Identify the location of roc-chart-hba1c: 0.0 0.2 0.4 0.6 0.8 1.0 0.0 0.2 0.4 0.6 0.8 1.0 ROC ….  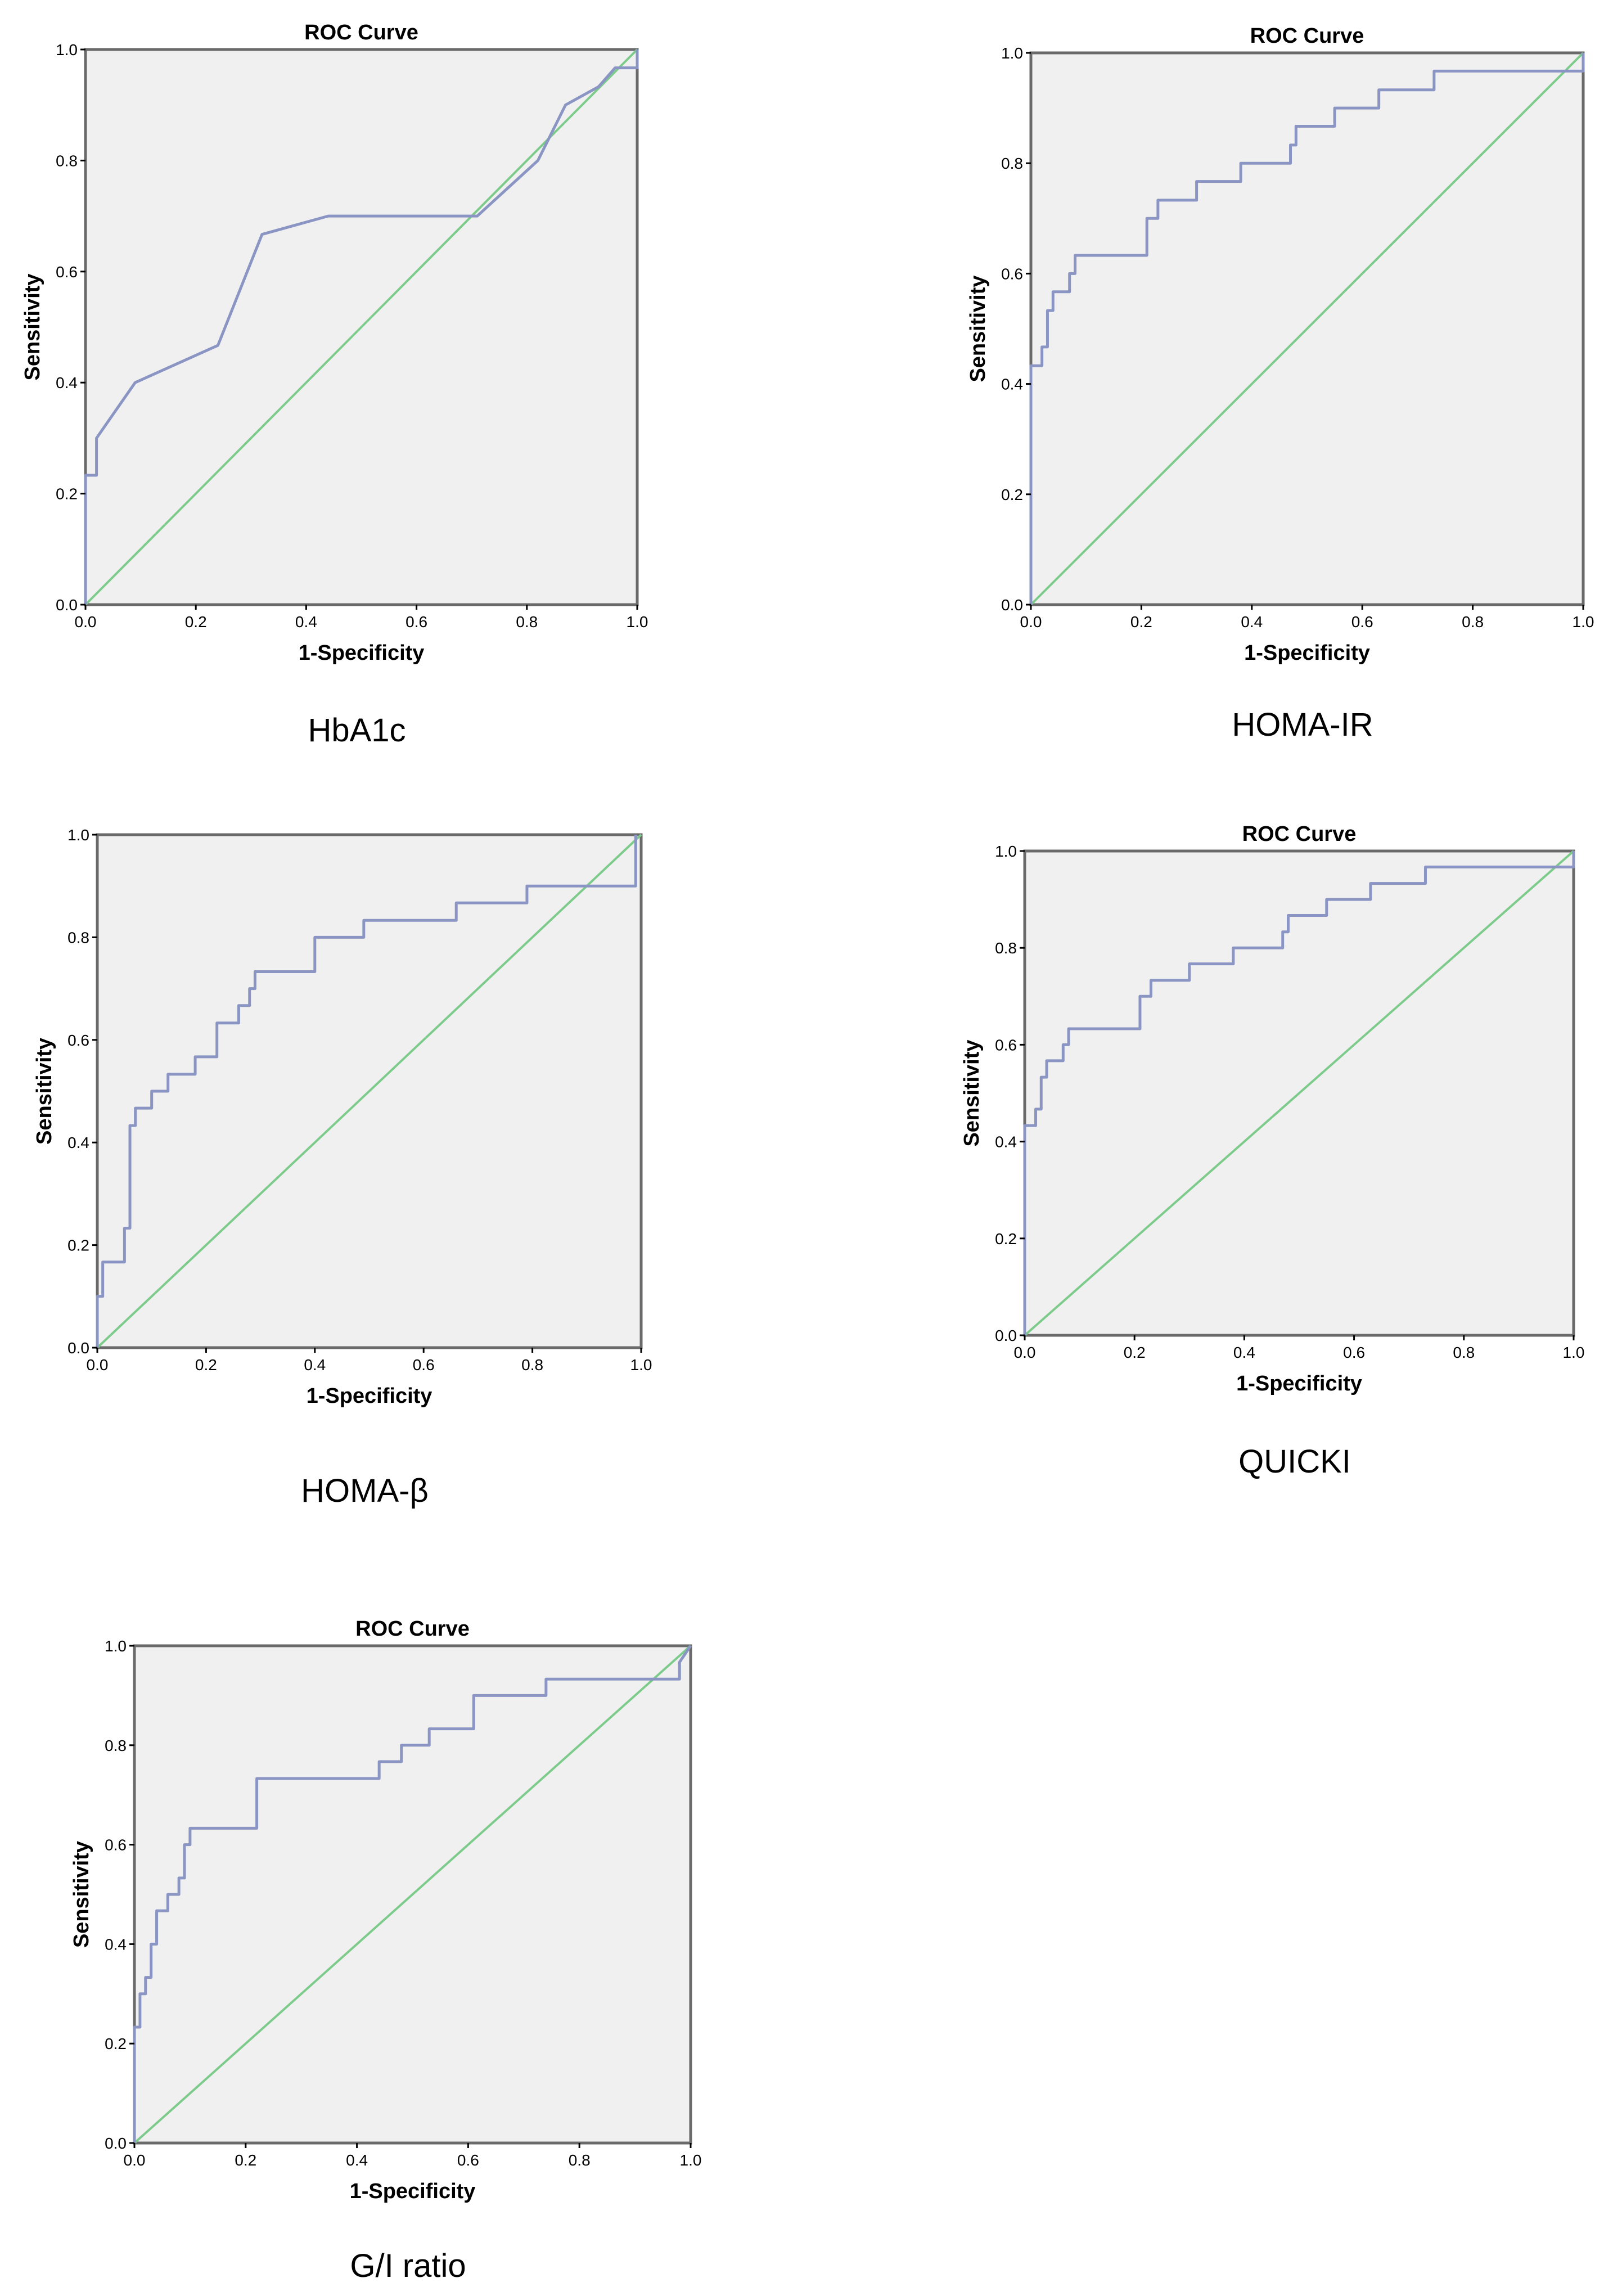
(334, 385).